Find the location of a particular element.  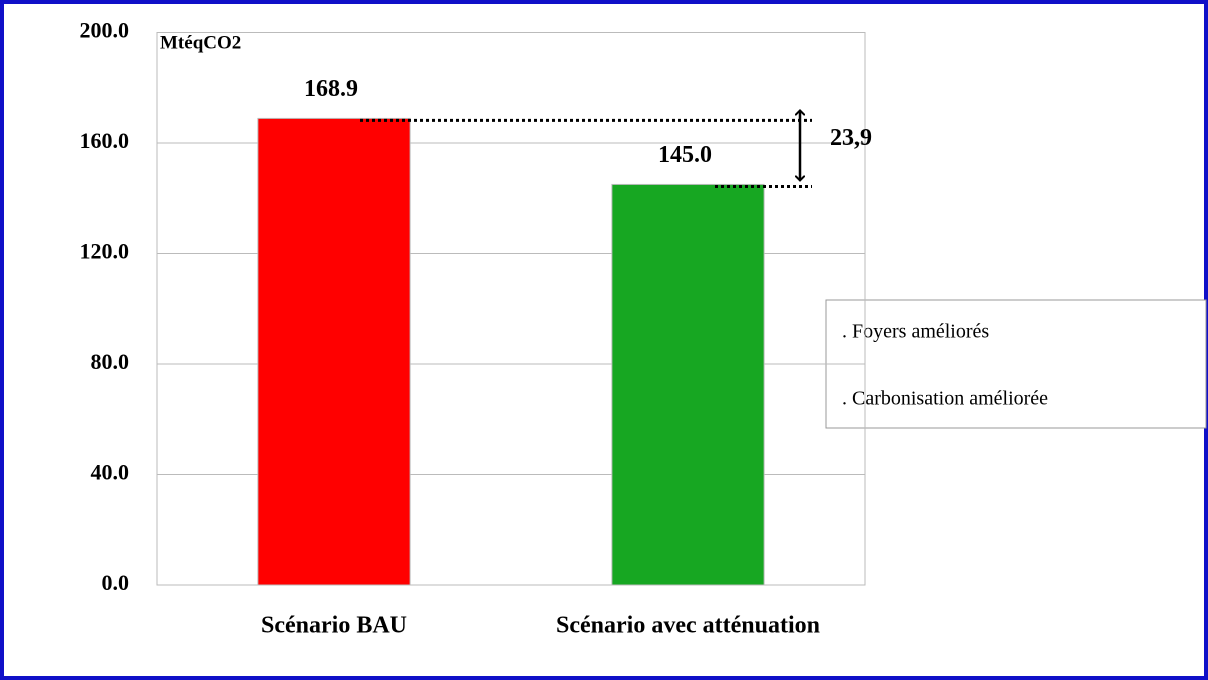

data-label: 145.0 is located at coordinates (685, 155).